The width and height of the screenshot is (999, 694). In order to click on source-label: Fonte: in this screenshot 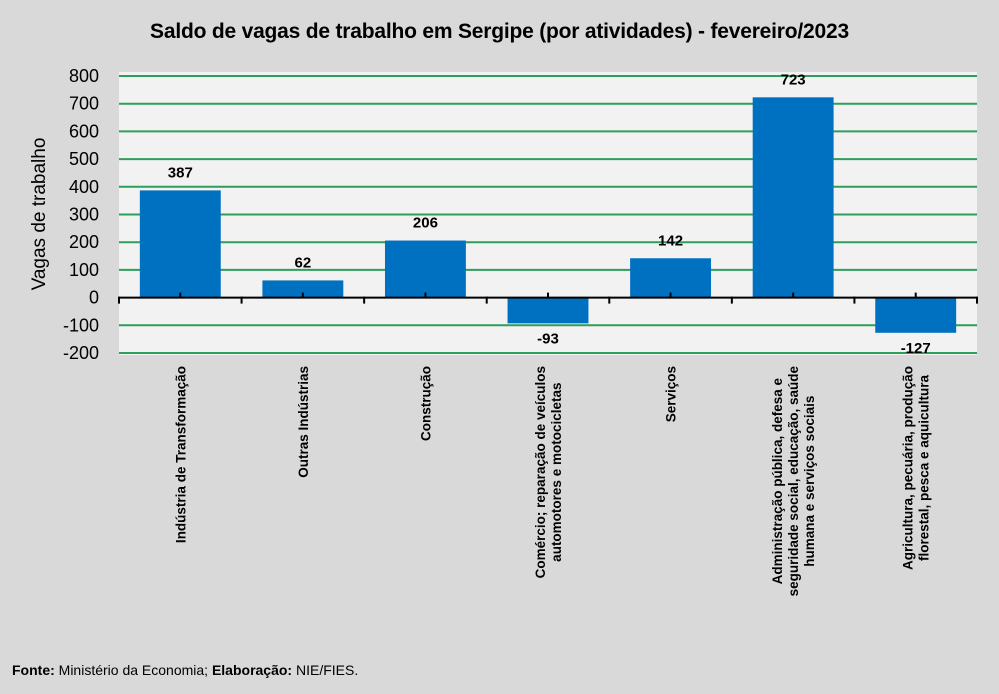, I will do `click(33, 670)`.